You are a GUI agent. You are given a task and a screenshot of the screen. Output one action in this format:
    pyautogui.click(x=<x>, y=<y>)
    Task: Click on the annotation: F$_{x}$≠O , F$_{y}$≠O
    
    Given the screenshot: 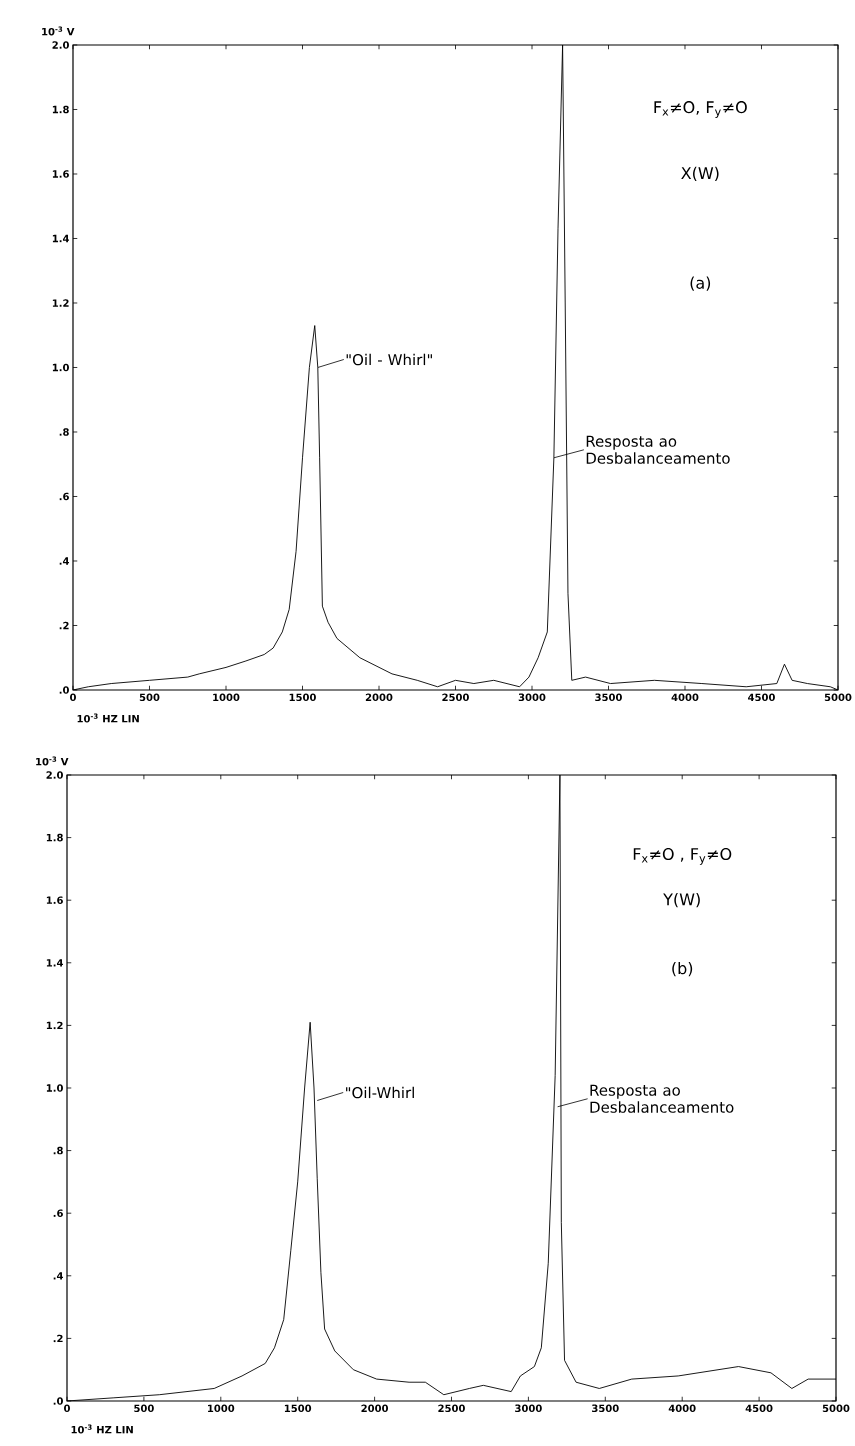 What is the action you would take?
    pyautogui.click(x=682, y=856)
    